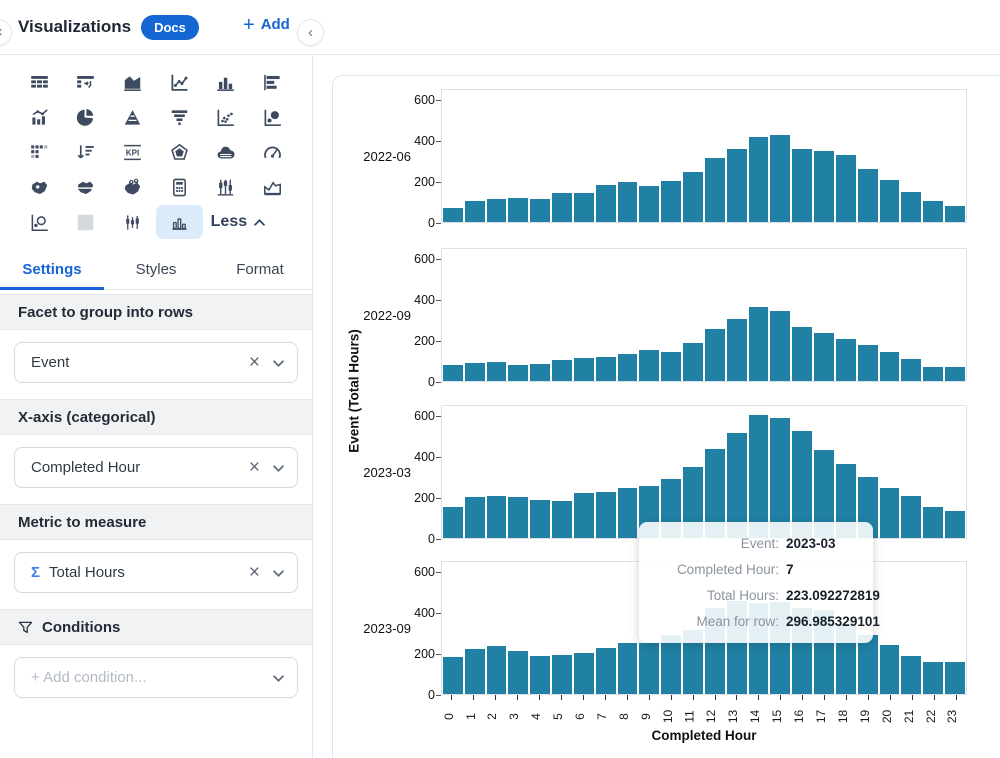  I want to click on viz-icon-horizontal-bar-chart, so click(272, 82).